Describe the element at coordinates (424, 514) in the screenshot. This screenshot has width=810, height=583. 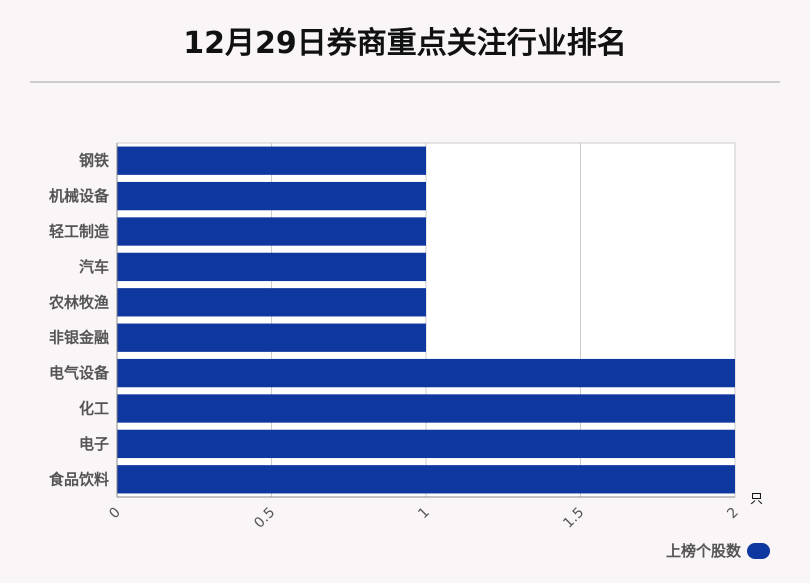
I see `x-tick-label-2: 1` at that location.